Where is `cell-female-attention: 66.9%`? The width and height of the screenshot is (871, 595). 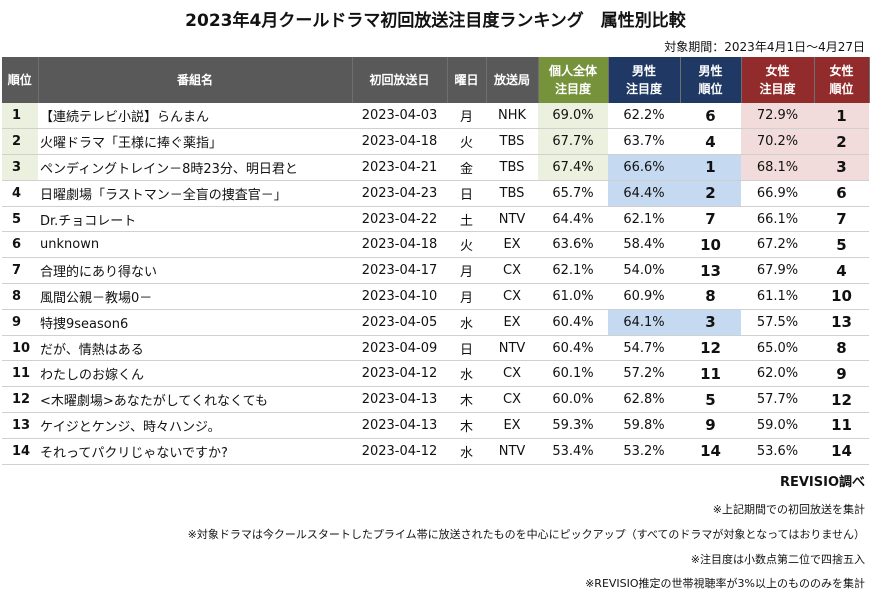
cell-female-attention: 66.9% is located at coordinates (777, 193).